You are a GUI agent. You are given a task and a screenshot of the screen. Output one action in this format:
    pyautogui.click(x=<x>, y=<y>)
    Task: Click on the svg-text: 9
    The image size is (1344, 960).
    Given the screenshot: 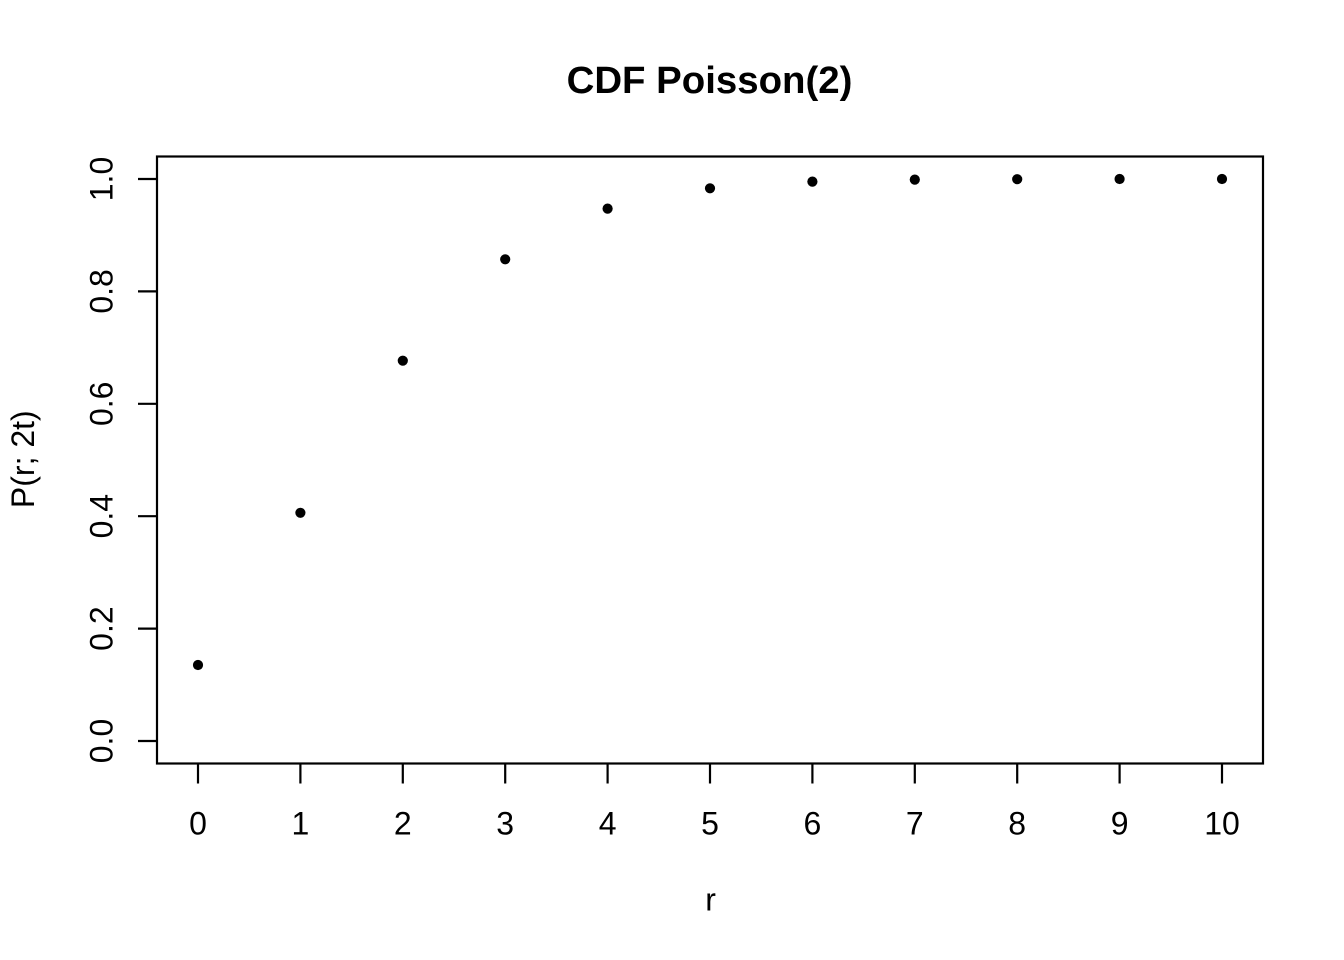 What is the action you would take?
    pyautogui.click(x=1120, y=824)
    